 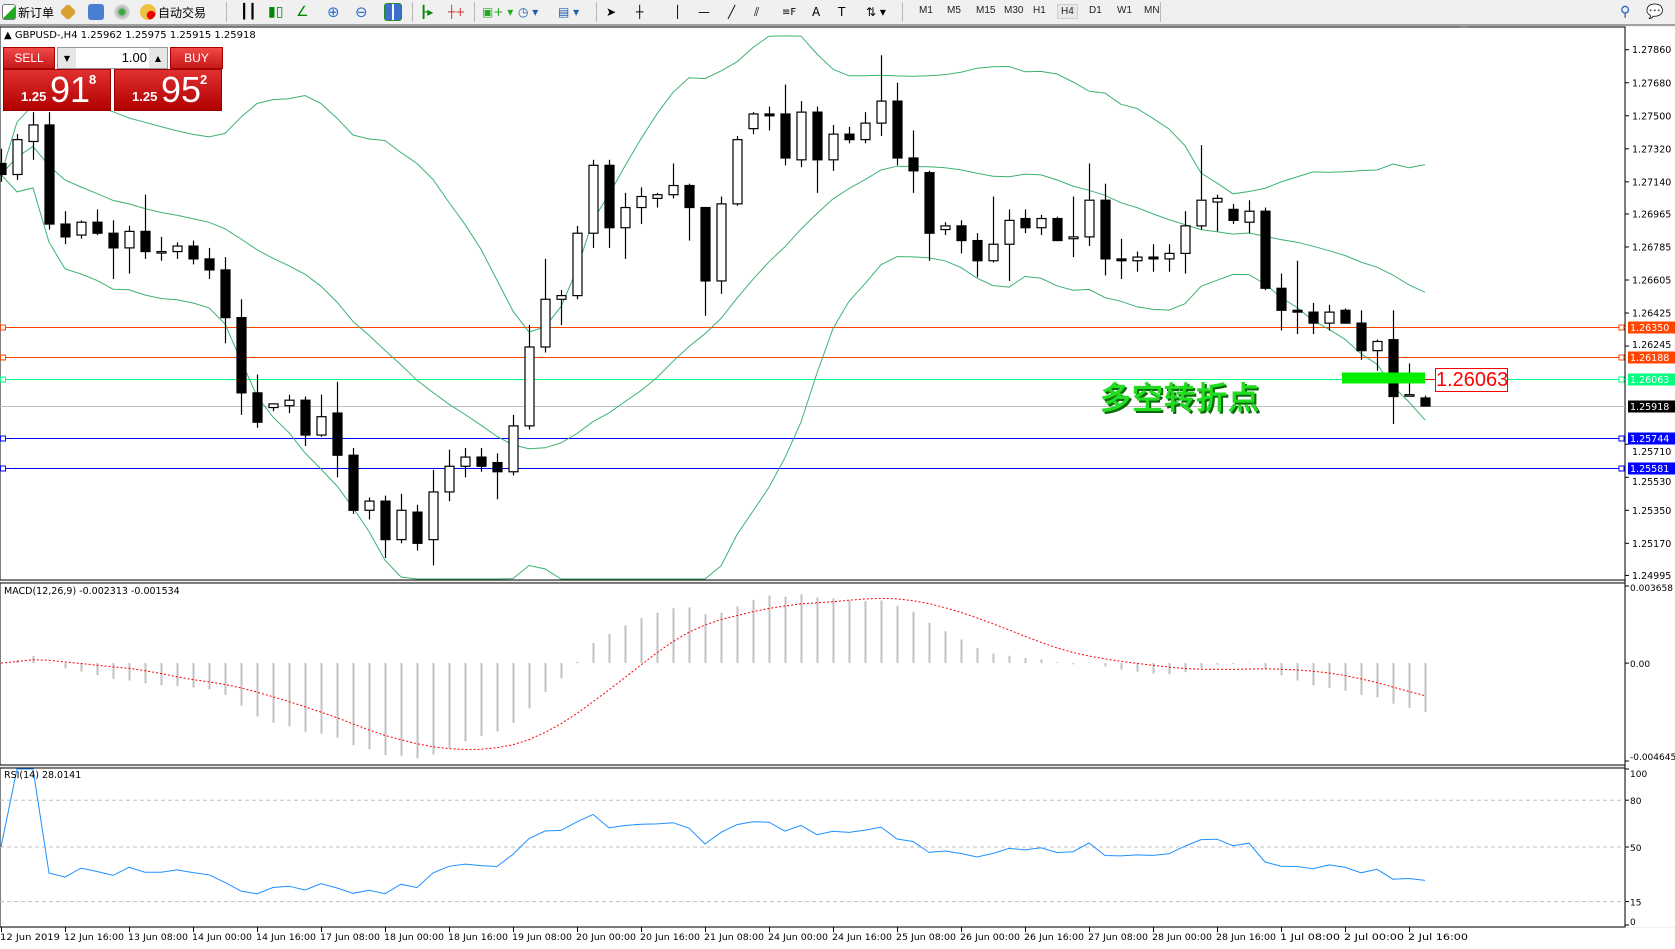 I want to click on candlestick-button: ▮▯, so click(x=275, y=12).